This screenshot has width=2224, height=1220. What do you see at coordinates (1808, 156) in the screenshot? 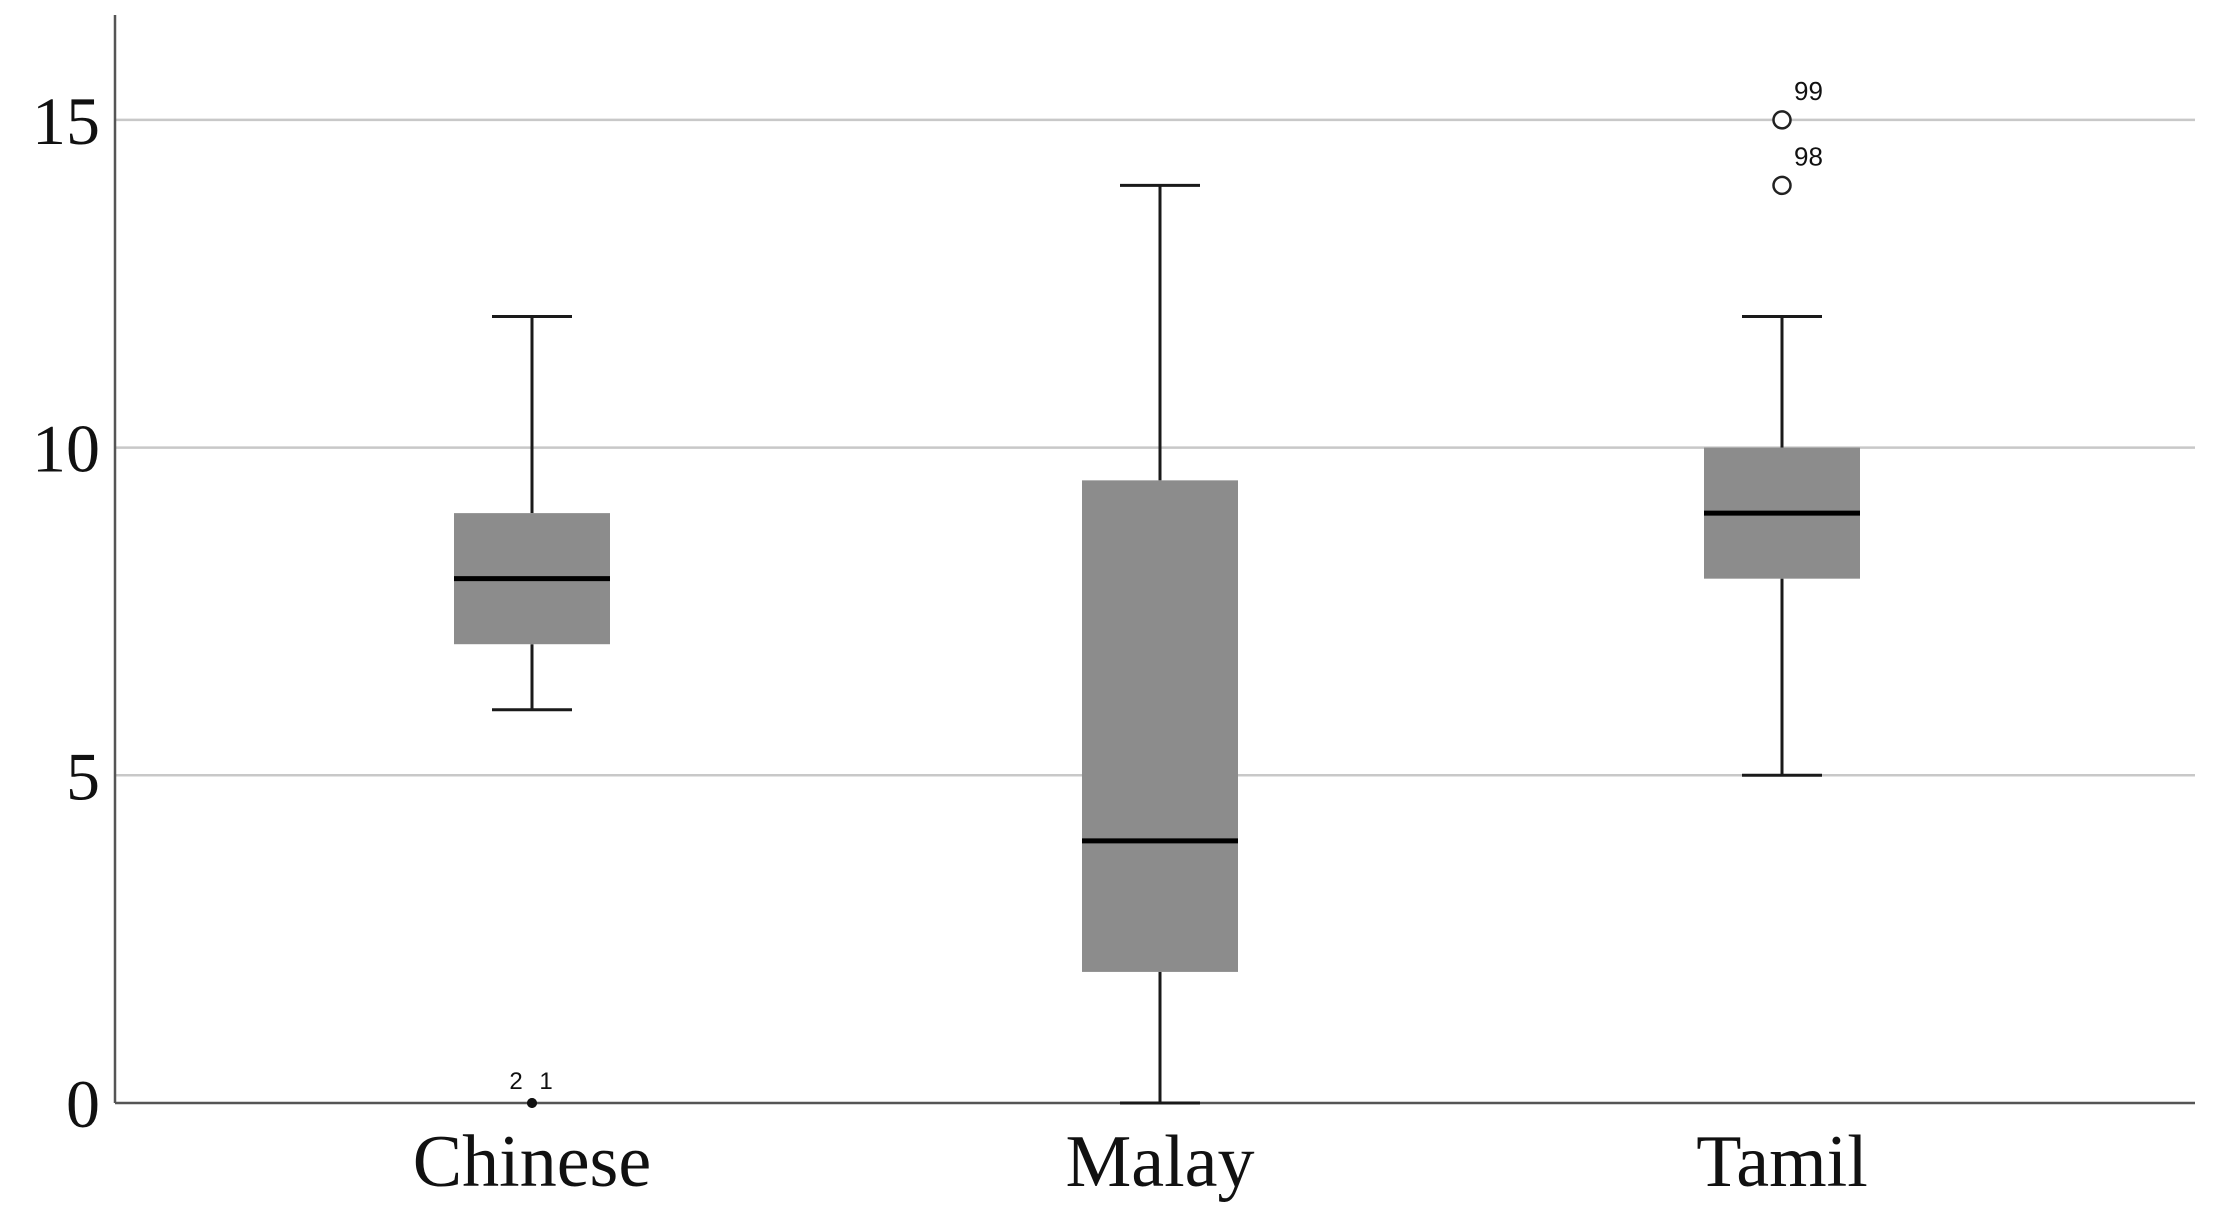
I see `outlier-label-tamil-98: 98` at bounding box center [1808, 156].